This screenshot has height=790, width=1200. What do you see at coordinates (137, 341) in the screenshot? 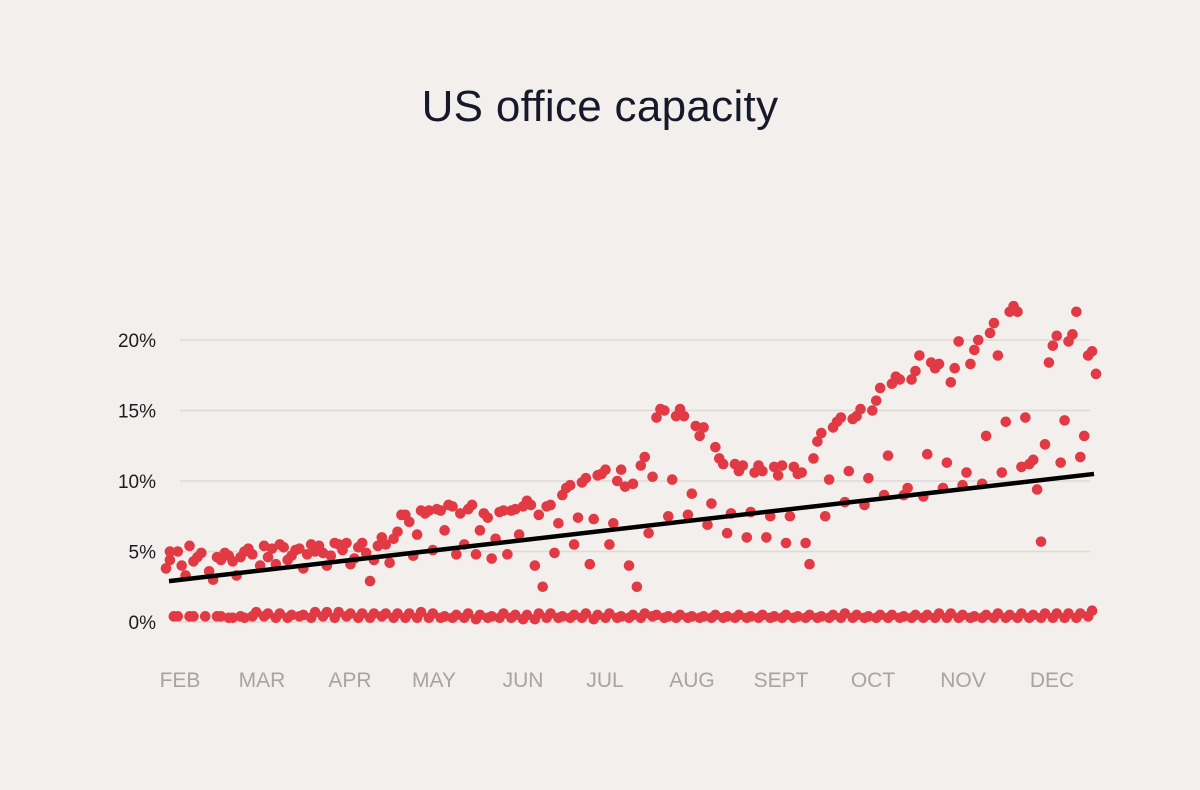
I see `y-tick-label: 20%` at bounding box center [137, 341].